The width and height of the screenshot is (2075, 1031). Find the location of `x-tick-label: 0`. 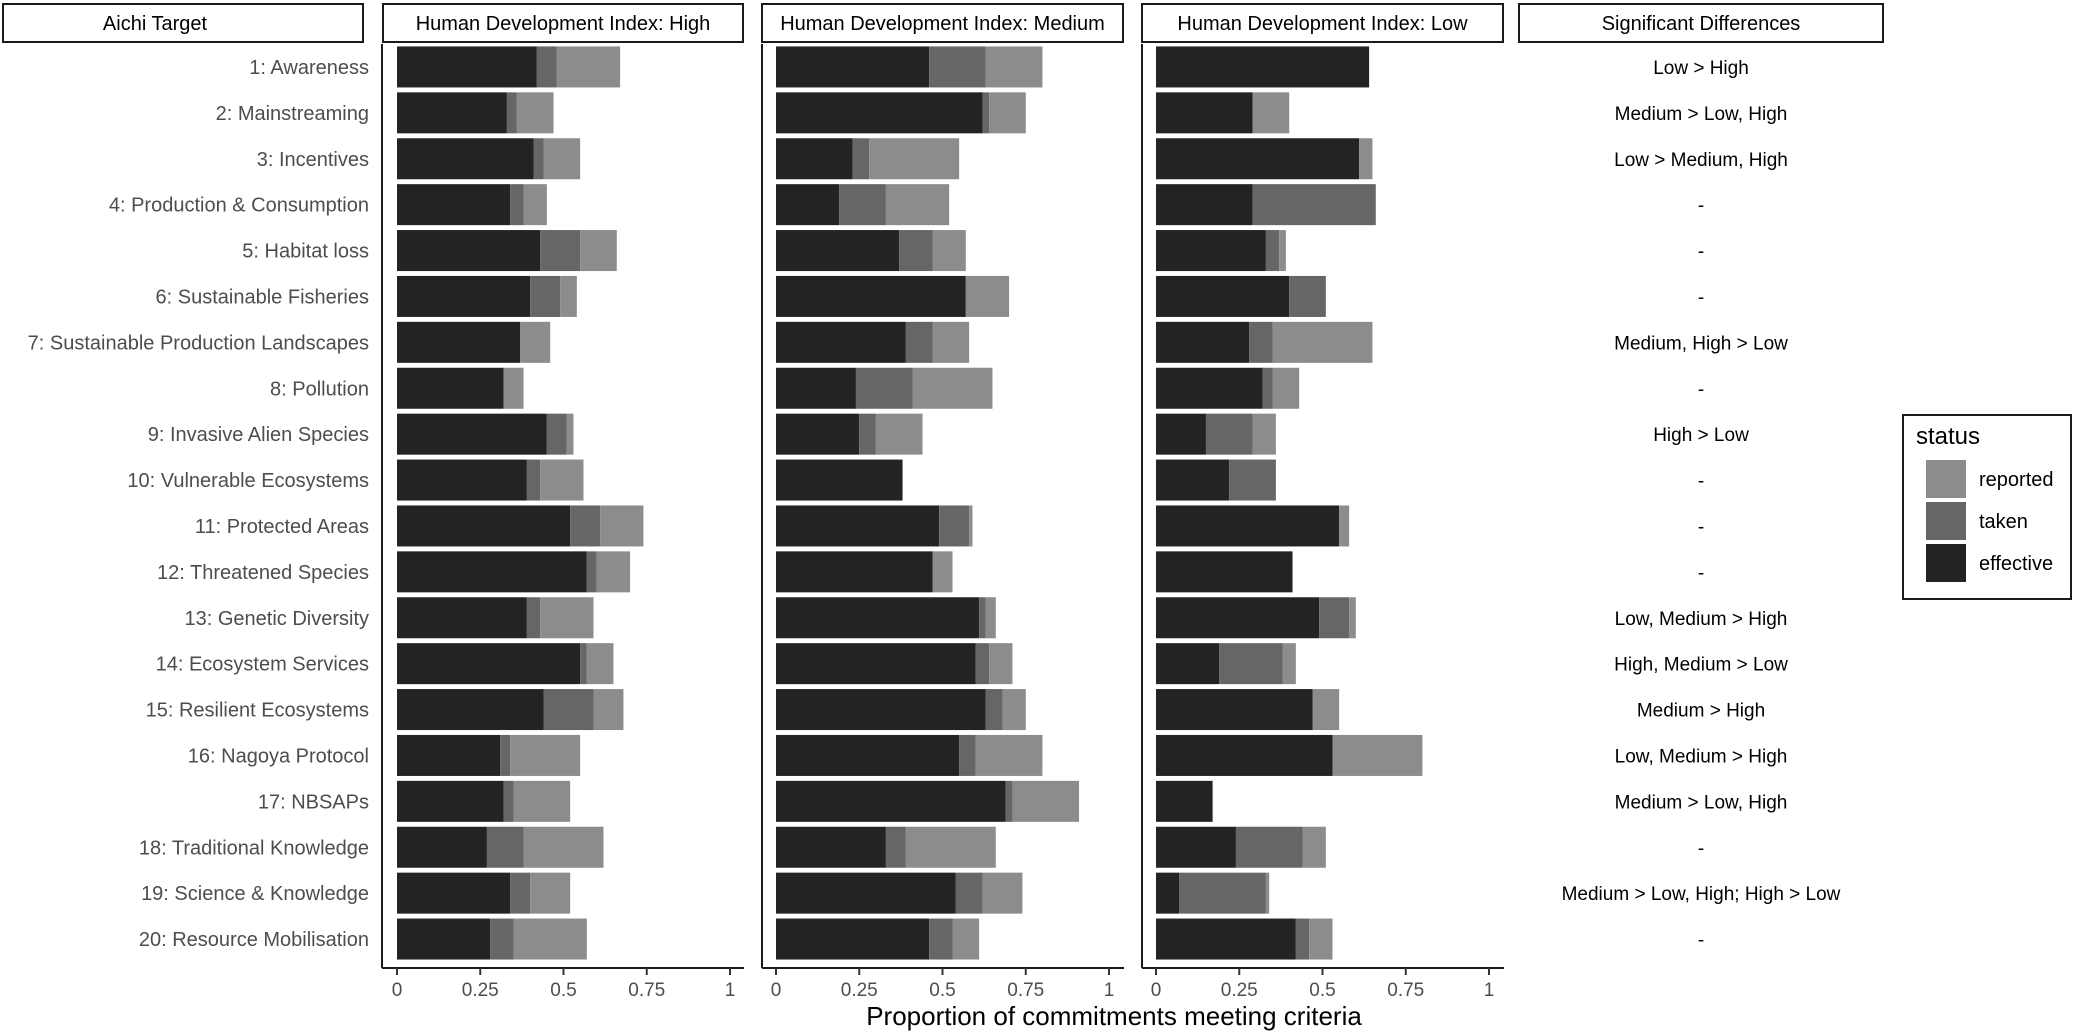

x-tick-label: 0 is located at coordinates (1156, 990).